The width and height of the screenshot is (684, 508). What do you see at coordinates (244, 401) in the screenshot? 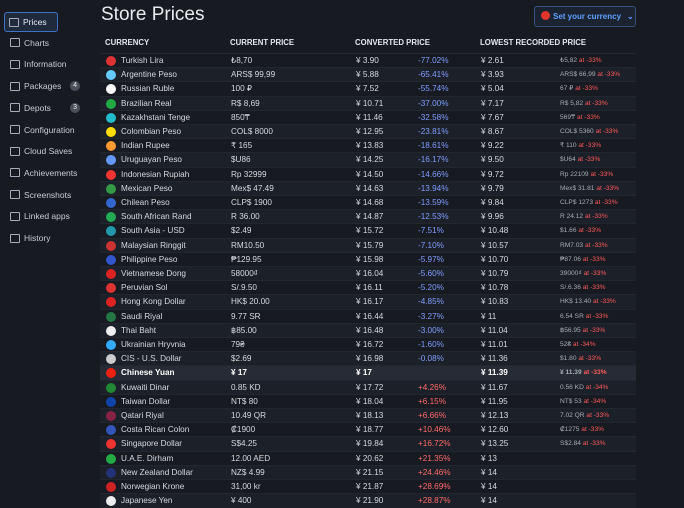
I see `current-price: NT$ 80` at bounding box center [244, 401].